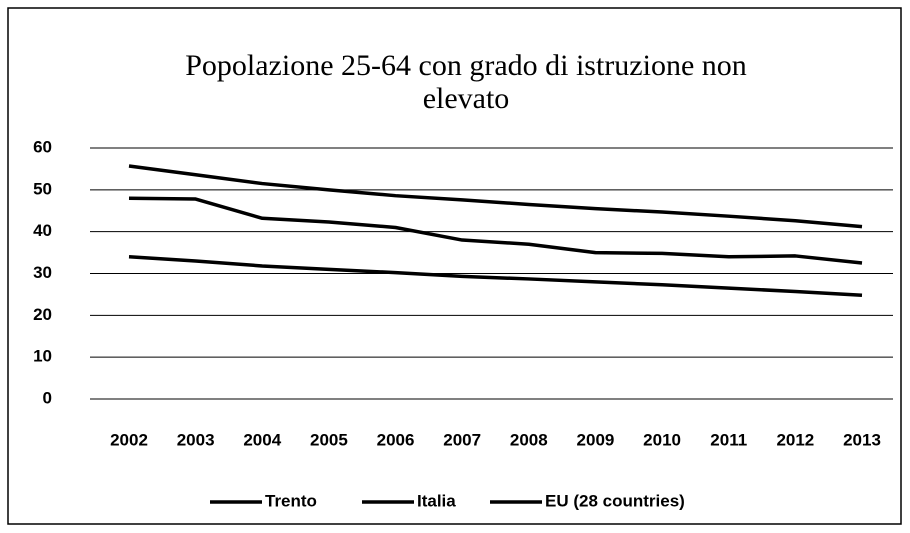  Describe the element at coordinates (728, 439) in the screenshot. I see `x-tick-label: 2011` at that location.